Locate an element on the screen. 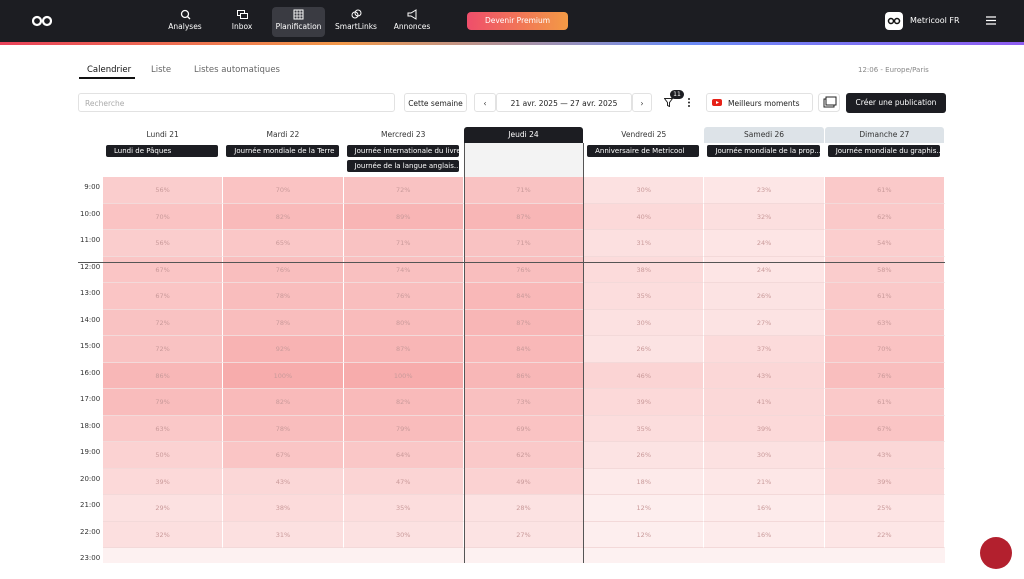 Image resolution: width=1024 pixels, height=579 pixels. nav-item: Annonces is located at coordinates (412, 22).